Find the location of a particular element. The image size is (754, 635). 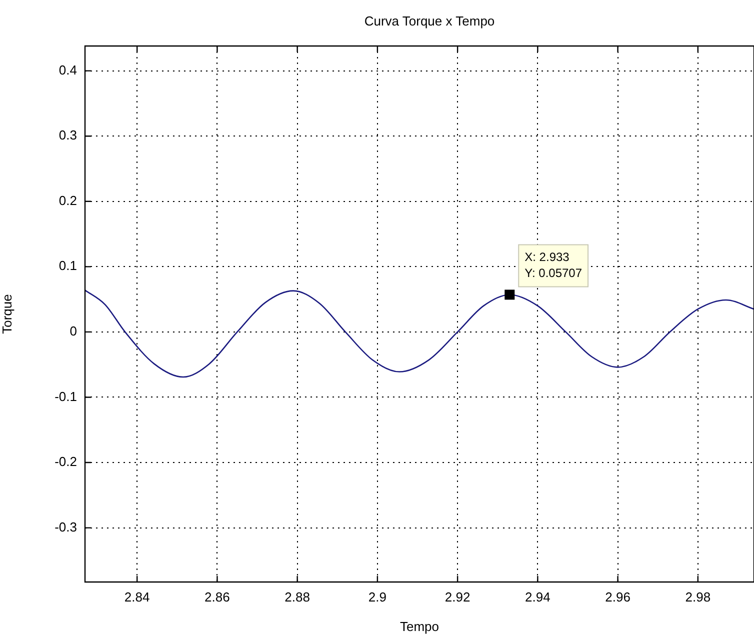

y-tick-label: 0.3 is located at coordinates (67, 135).